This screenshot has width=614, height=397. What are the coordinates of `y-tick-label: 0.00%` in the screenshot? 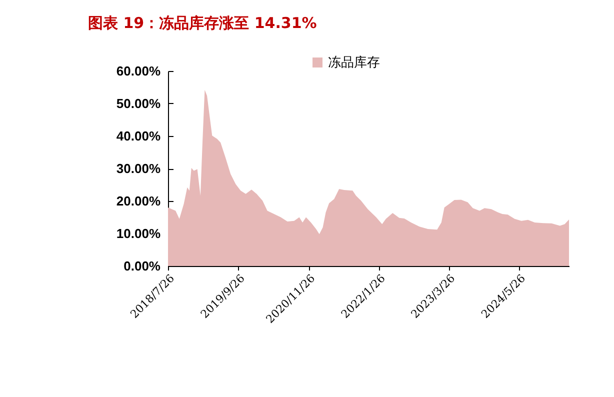 It's located at (142, 266).